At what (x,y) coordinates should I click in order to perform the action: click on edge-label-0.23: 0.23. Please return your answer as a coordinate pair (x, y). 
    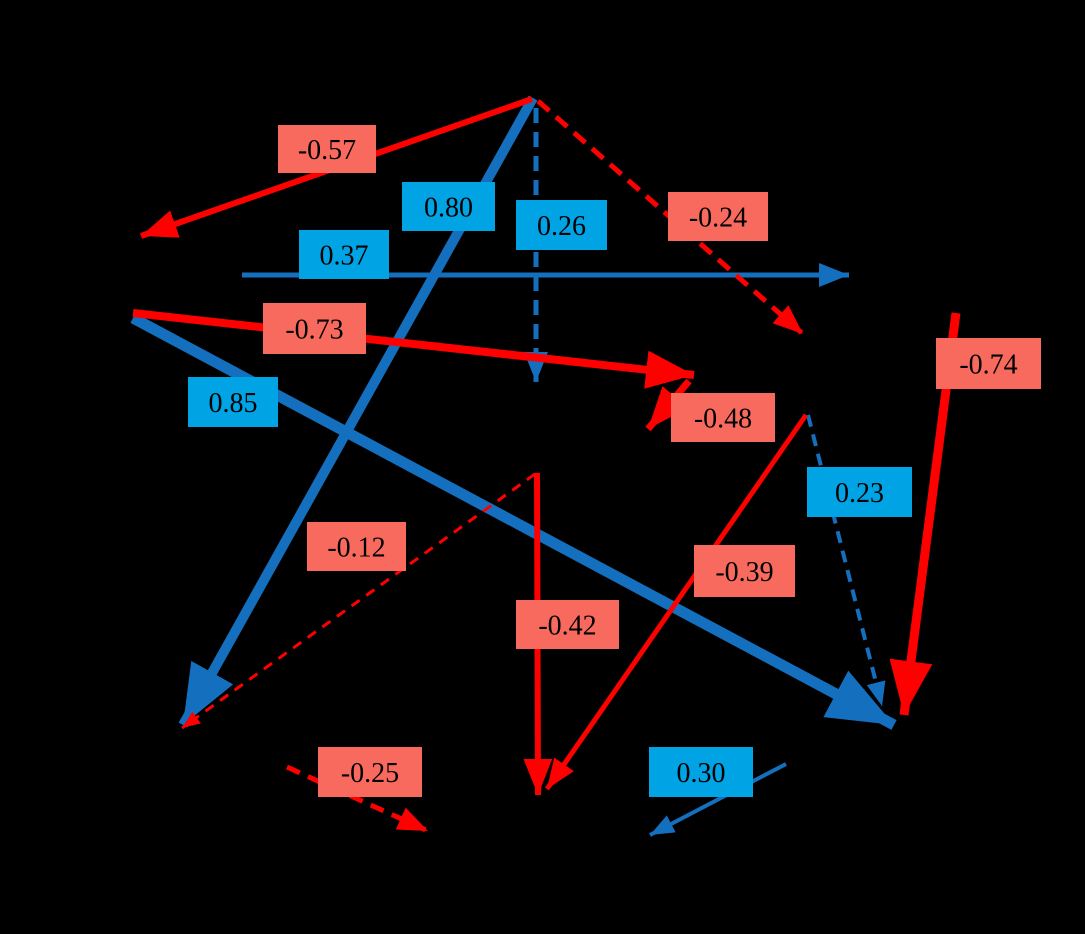
    Looking at the image, I should click on (859, 492).